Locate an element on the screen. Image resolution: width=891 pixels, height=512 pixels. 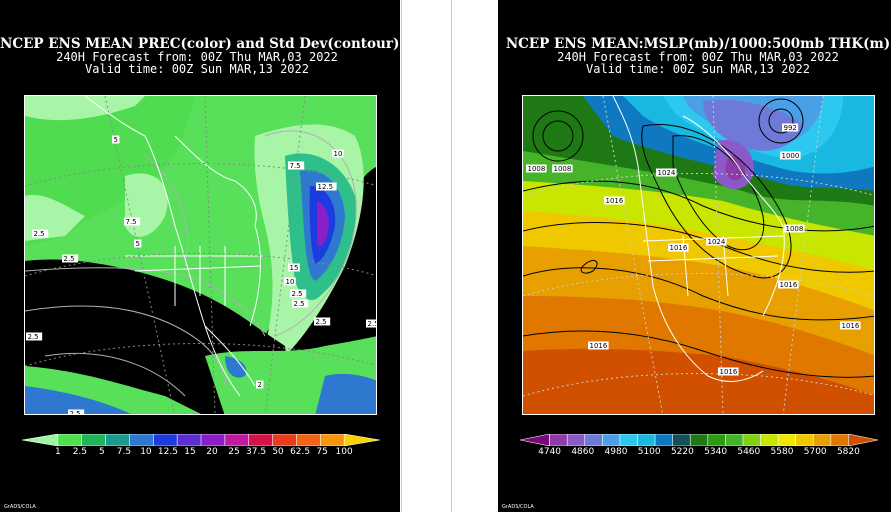
precip-colorbar-tick-label: 5 is located at coordinates (102, 452).